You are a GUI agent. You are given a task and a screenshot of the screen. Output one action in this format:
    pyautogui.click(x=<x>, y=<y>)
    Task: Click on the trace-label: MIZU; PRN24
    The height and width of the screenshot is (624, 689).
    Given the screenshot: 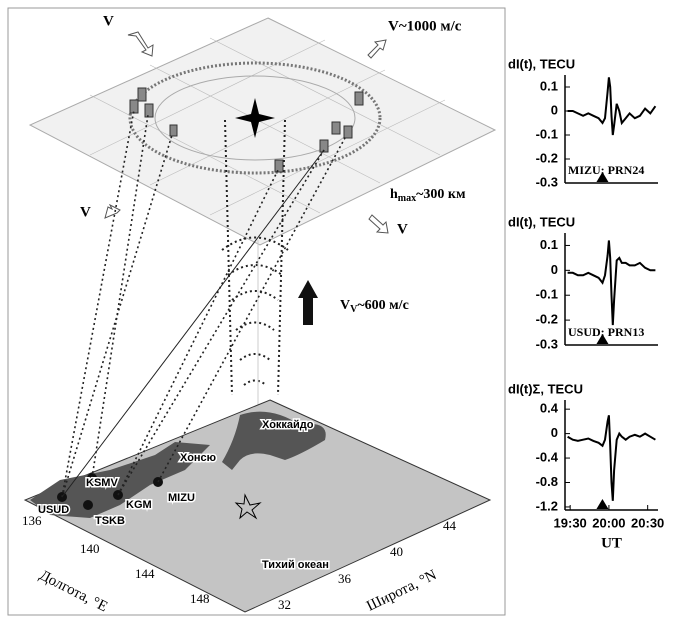 What is the action you would take?
    pyautogui.click(x=606, y=170)
    